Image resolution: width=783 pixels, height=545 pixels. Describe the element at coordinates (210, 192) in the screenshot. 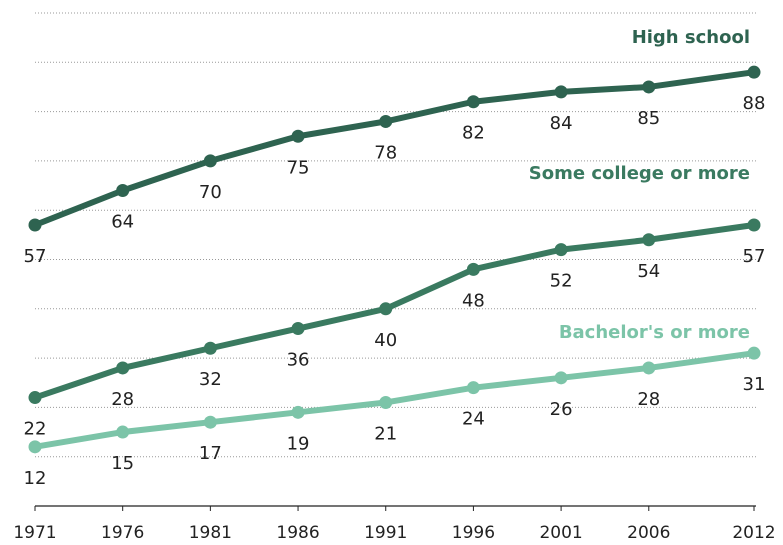

I see `data-label: 70` at that location.